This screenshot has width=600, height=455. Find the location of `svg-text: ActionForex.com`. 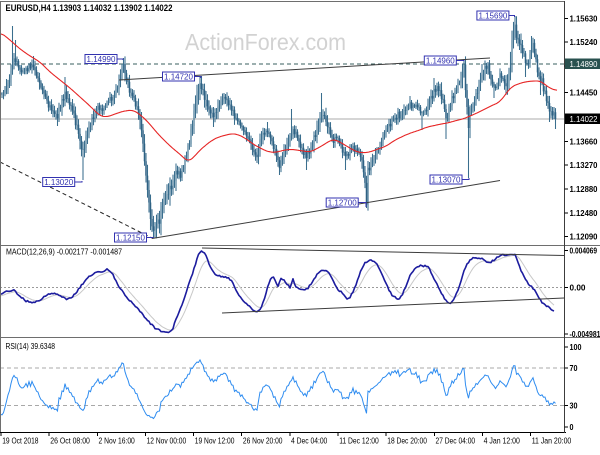

svg-text: ActionForex.com is located at coordinates (265, 42).